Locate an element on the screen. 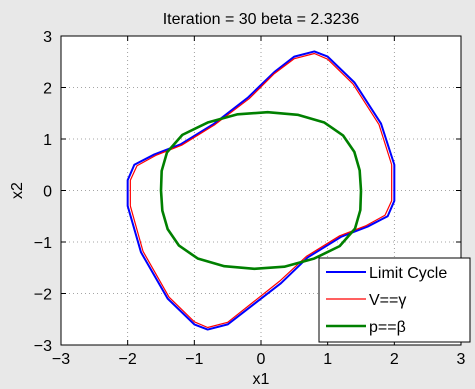 The width and height of the screenshot is (475, 389). y-tick-label: 3 is located at coordinates (47, 37).